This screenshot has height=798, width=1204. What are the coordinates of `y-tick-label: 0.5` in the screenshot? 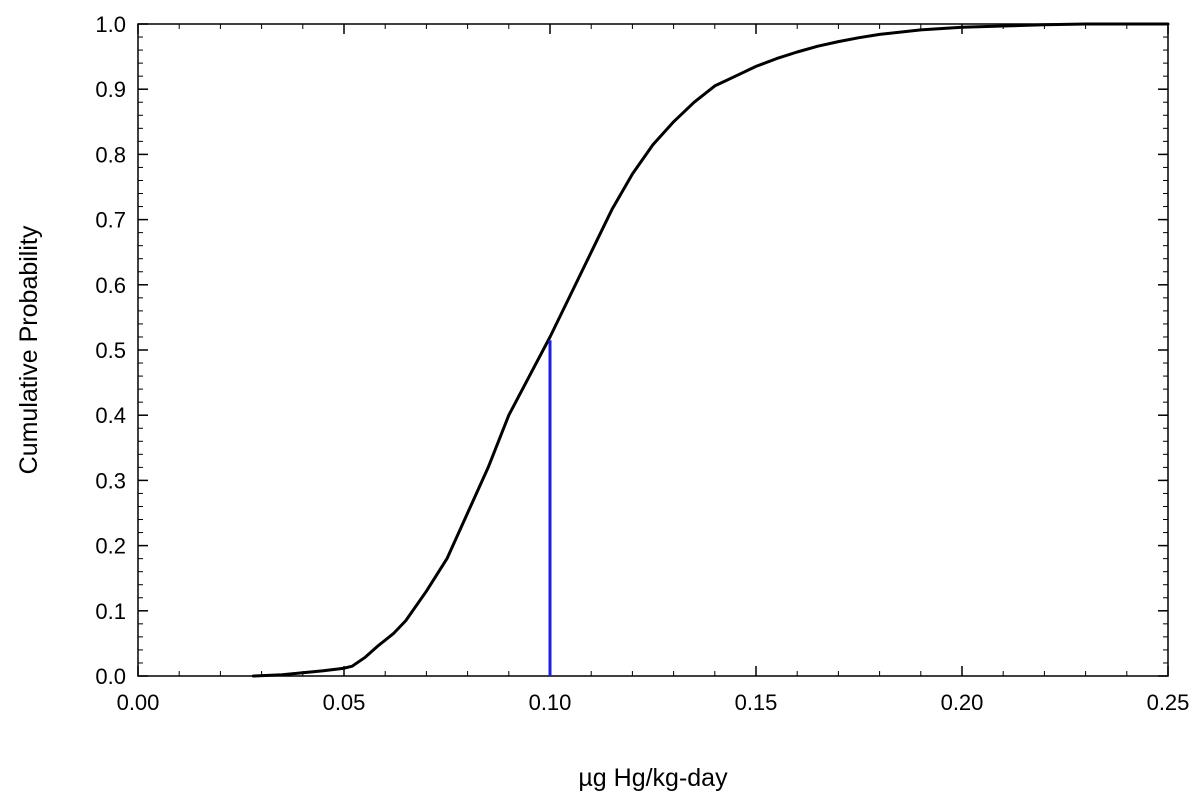 It's located at (110, 350).